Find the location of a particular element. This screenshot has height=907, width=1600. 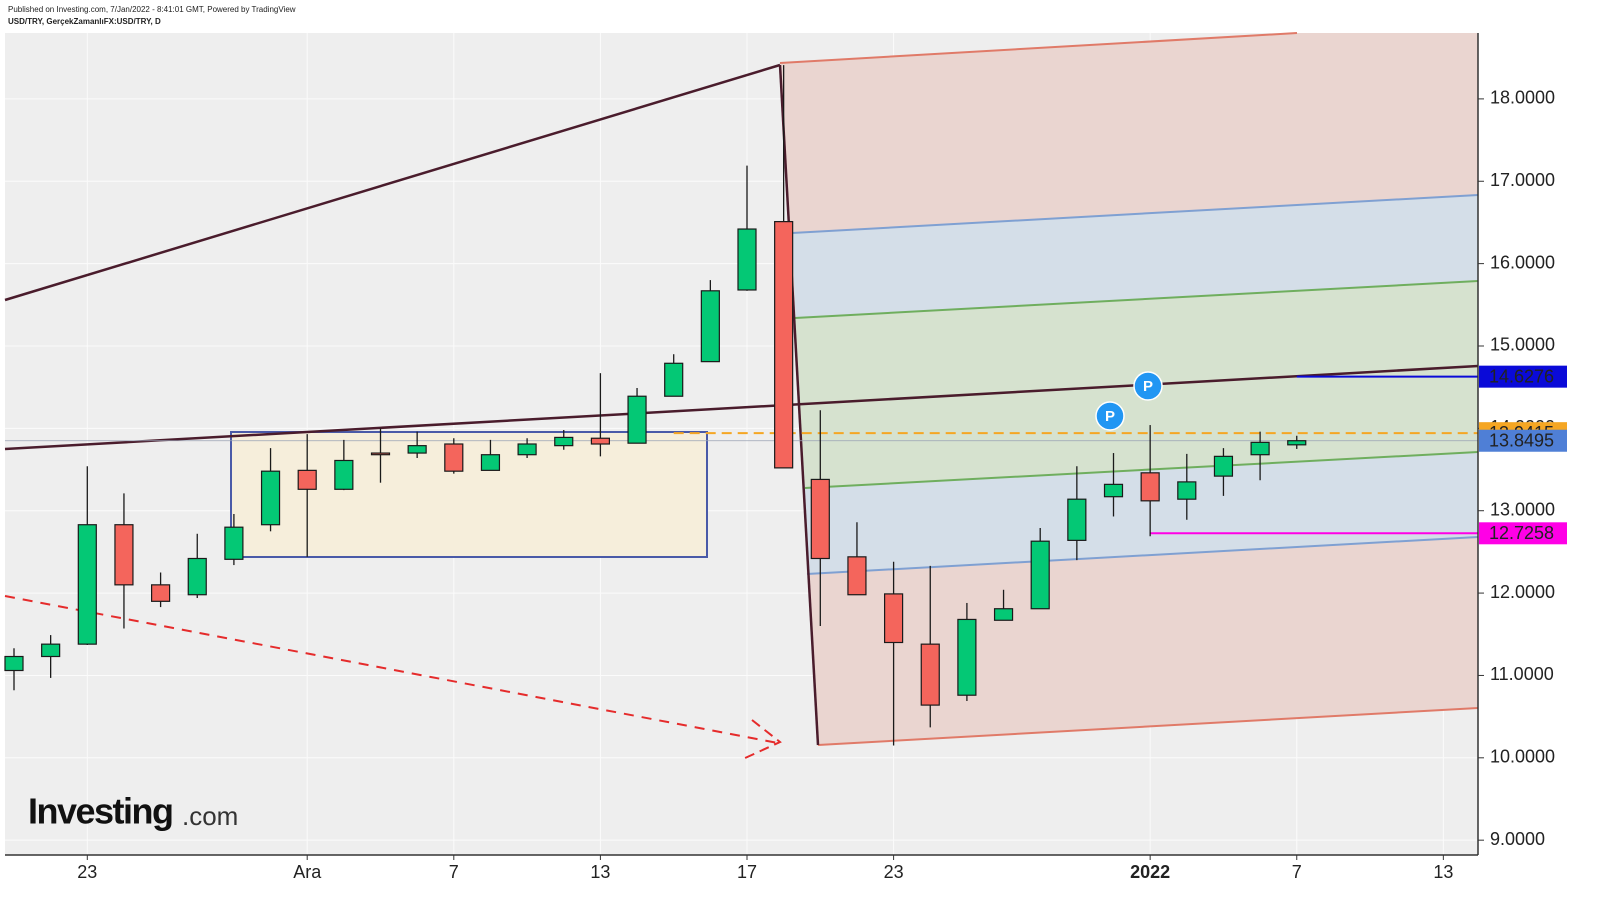

x-tick-label: Ara is located at coordinates (307, 872).